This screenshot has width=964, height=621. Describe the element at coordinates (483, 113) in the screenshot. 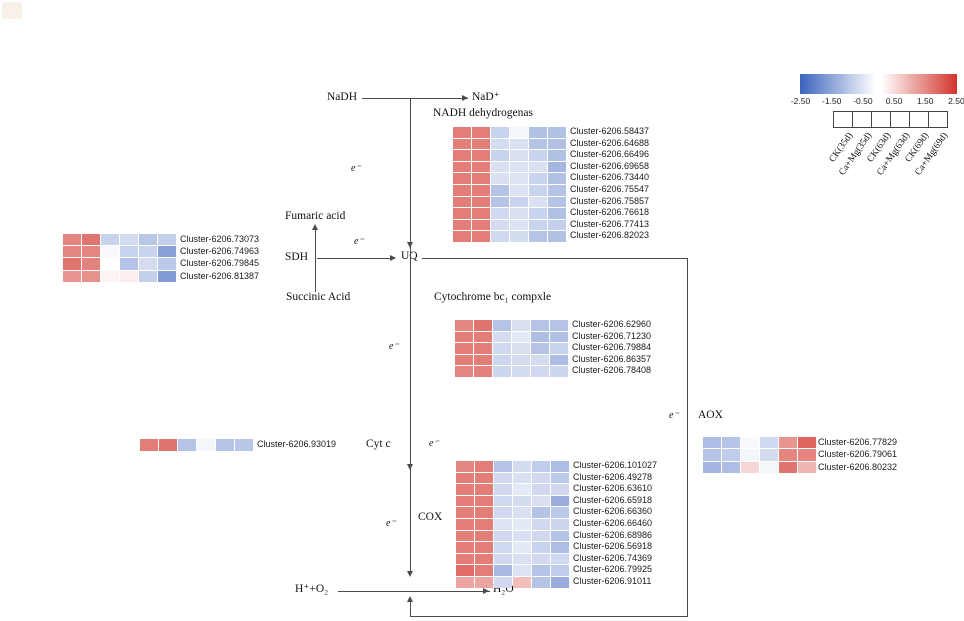

I see `label-nadh-dehydrogenase: NADH dehydrogenas` at that location.